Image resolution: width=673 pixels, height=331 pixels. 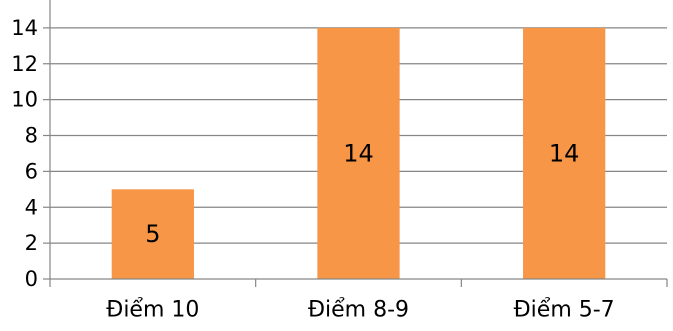 What do you see at coordinates (24, 28) in the screenshot?
I see `y-tick-label: 14` at bounding box center [24, 28].